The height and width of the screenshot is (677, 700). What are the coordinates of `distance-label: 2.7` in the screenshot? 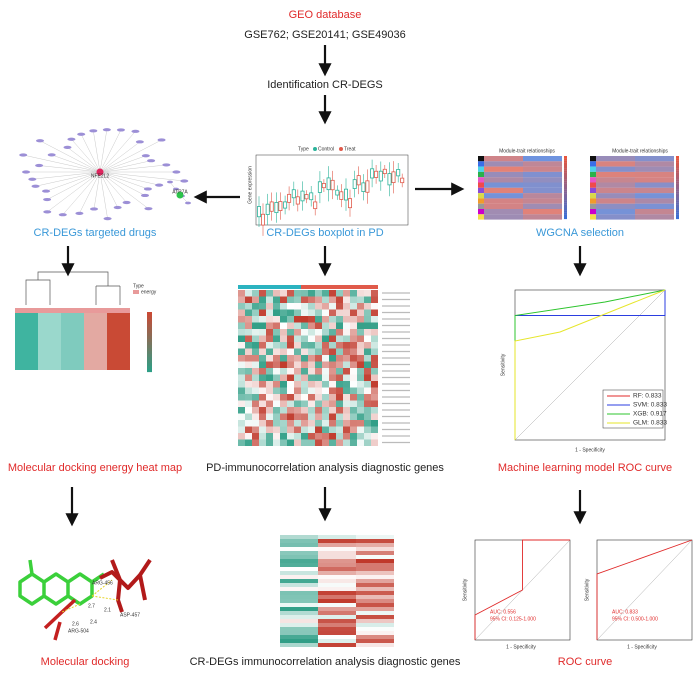 It's located at (91, 606).